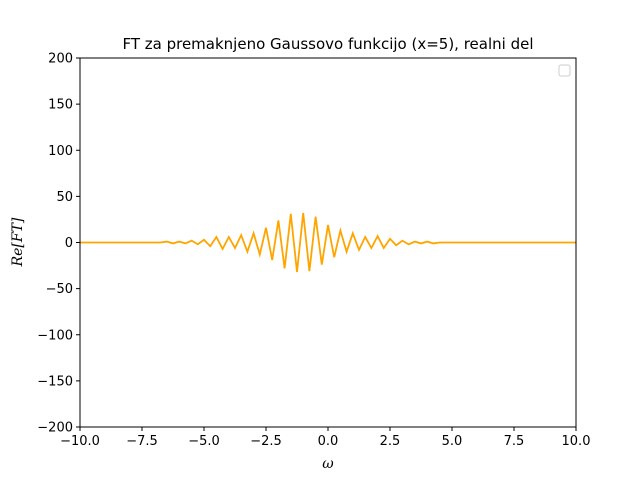 This screenshot has width=640, height=480. What do you see at coordinates (60, 105) in the screenshot?
I see `y-tick-label: 150` at bounding box center [60, 105].